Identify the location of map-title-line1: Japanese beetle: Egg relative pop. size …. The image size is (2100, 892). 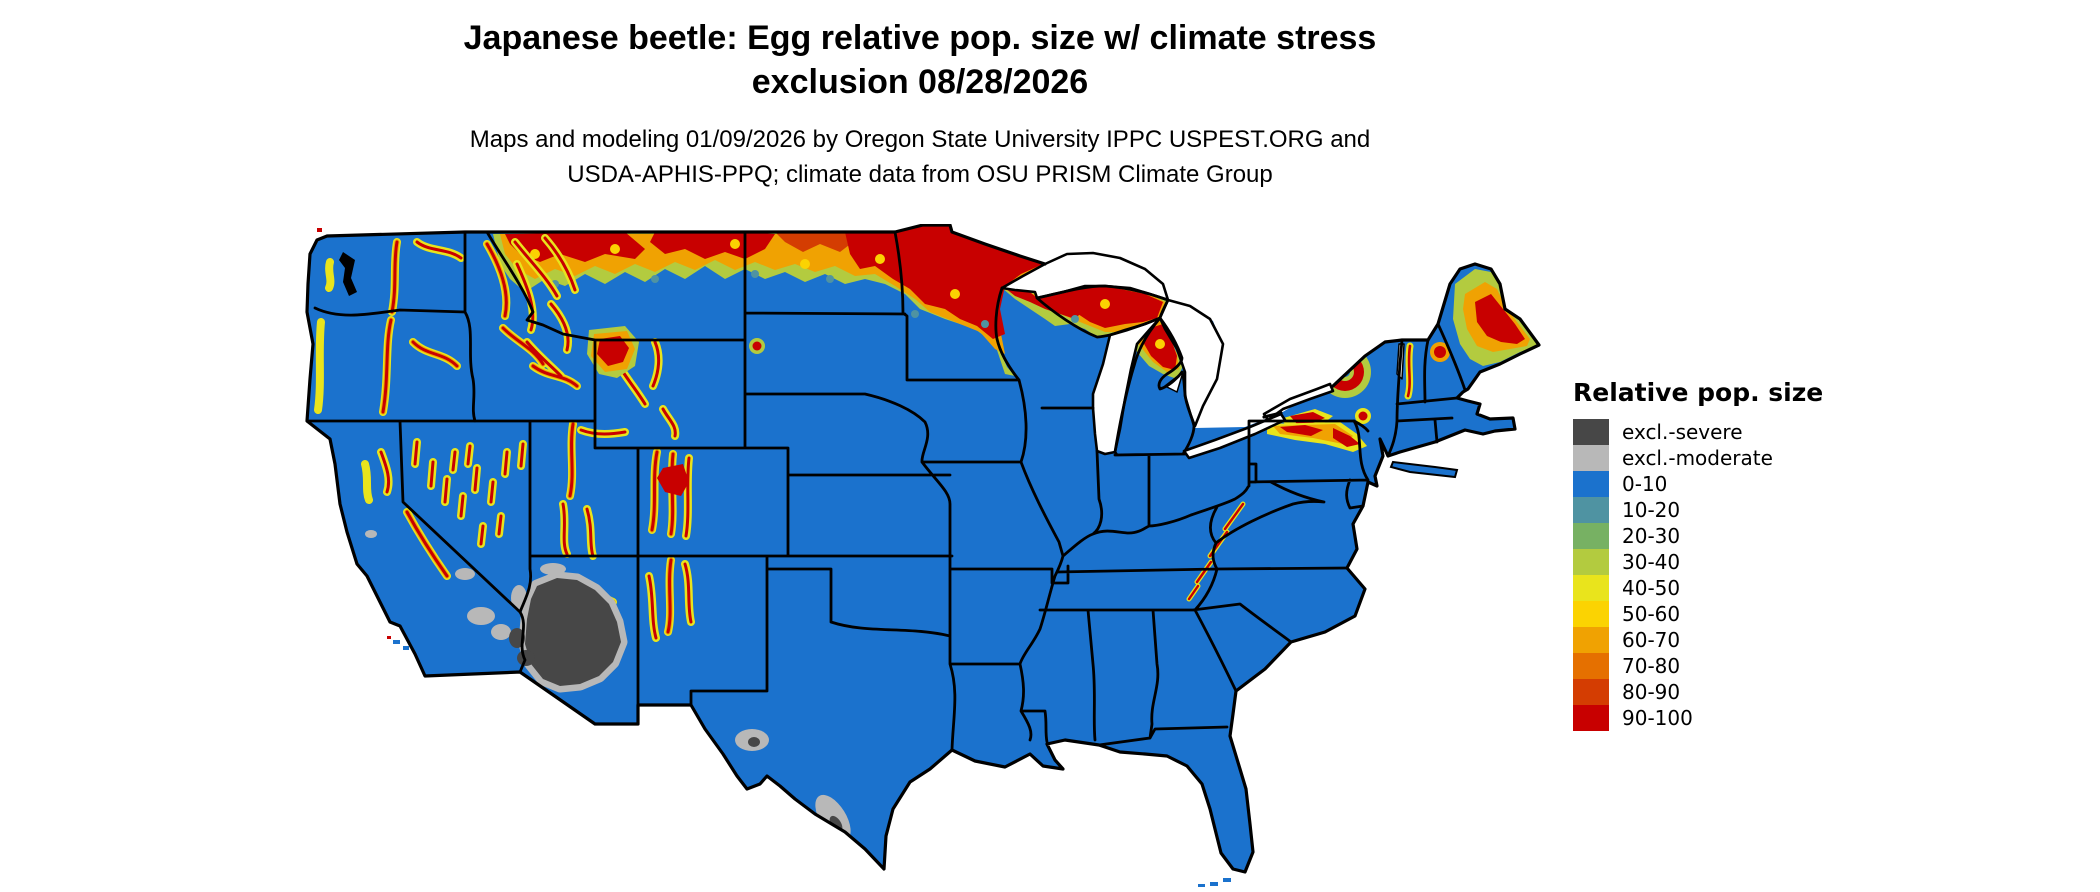
(920, 38).